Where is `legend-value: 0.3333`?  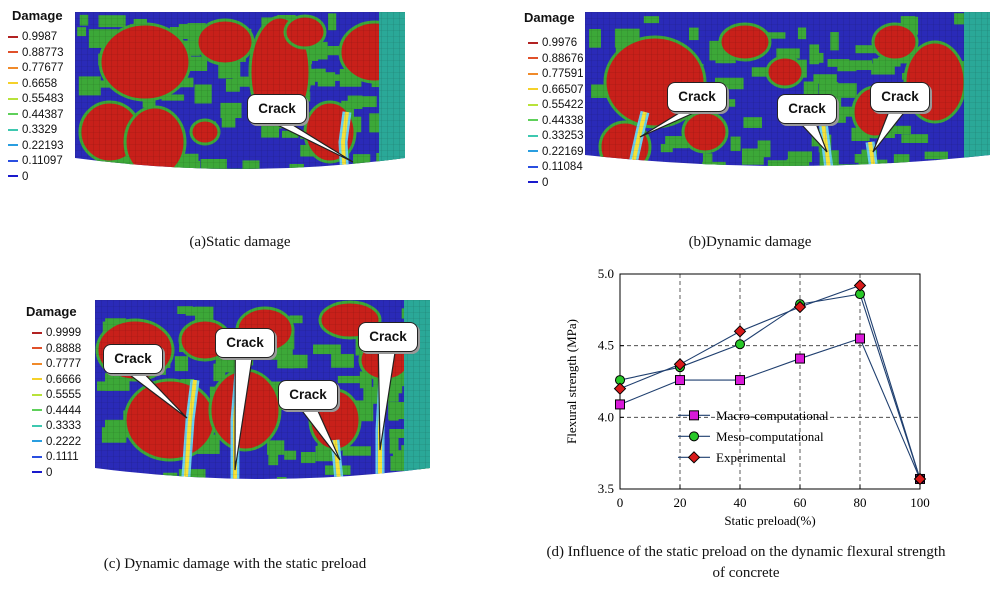 legend-value: 0.3333 is located at coordinates (64, 426).